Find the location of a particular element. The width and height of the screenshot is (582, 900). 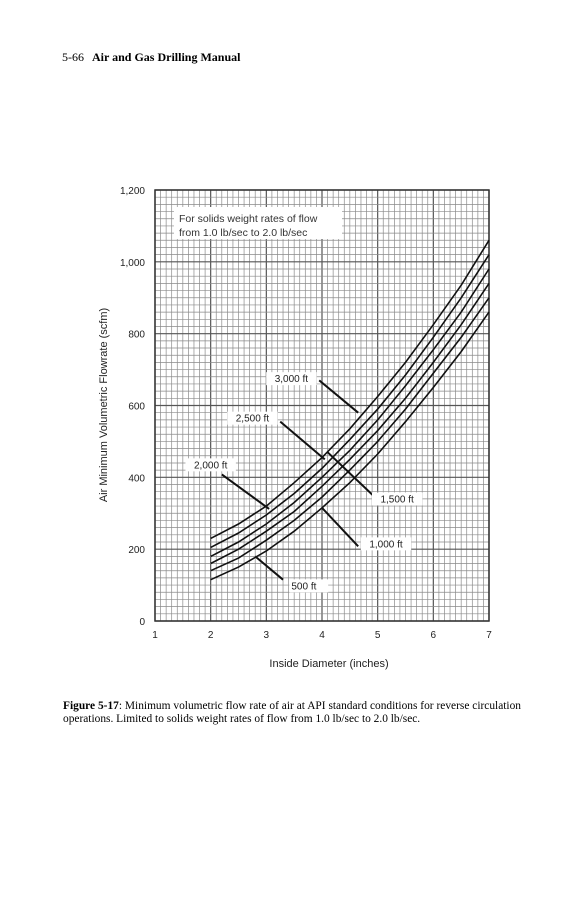

y-tick-label: 1,000 is located at coordinates (132, 263).